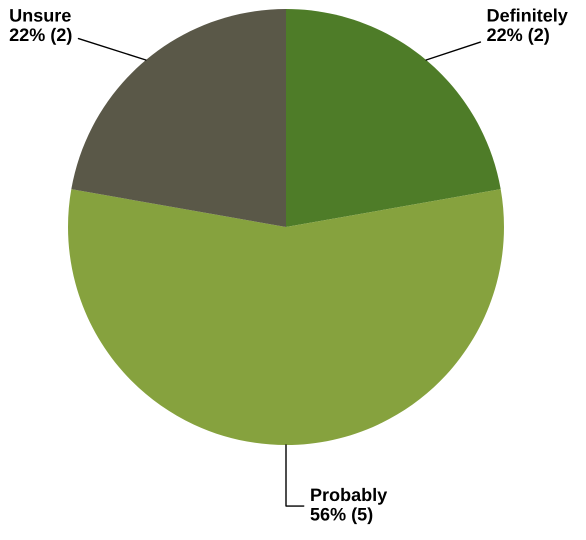  I want to click on slice-label: Unsure, so click(40, 15).